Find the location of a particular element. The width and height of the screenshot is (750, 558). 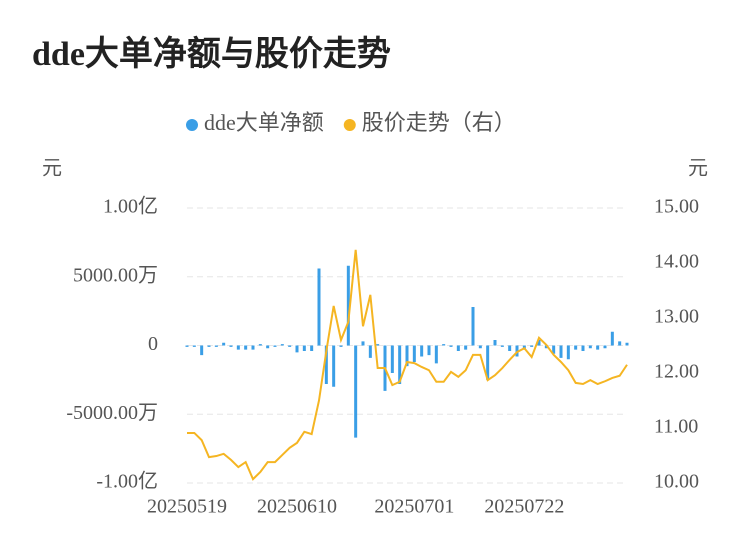

y-tick-label: -5000.00万 is located at coordinates (112, 413).